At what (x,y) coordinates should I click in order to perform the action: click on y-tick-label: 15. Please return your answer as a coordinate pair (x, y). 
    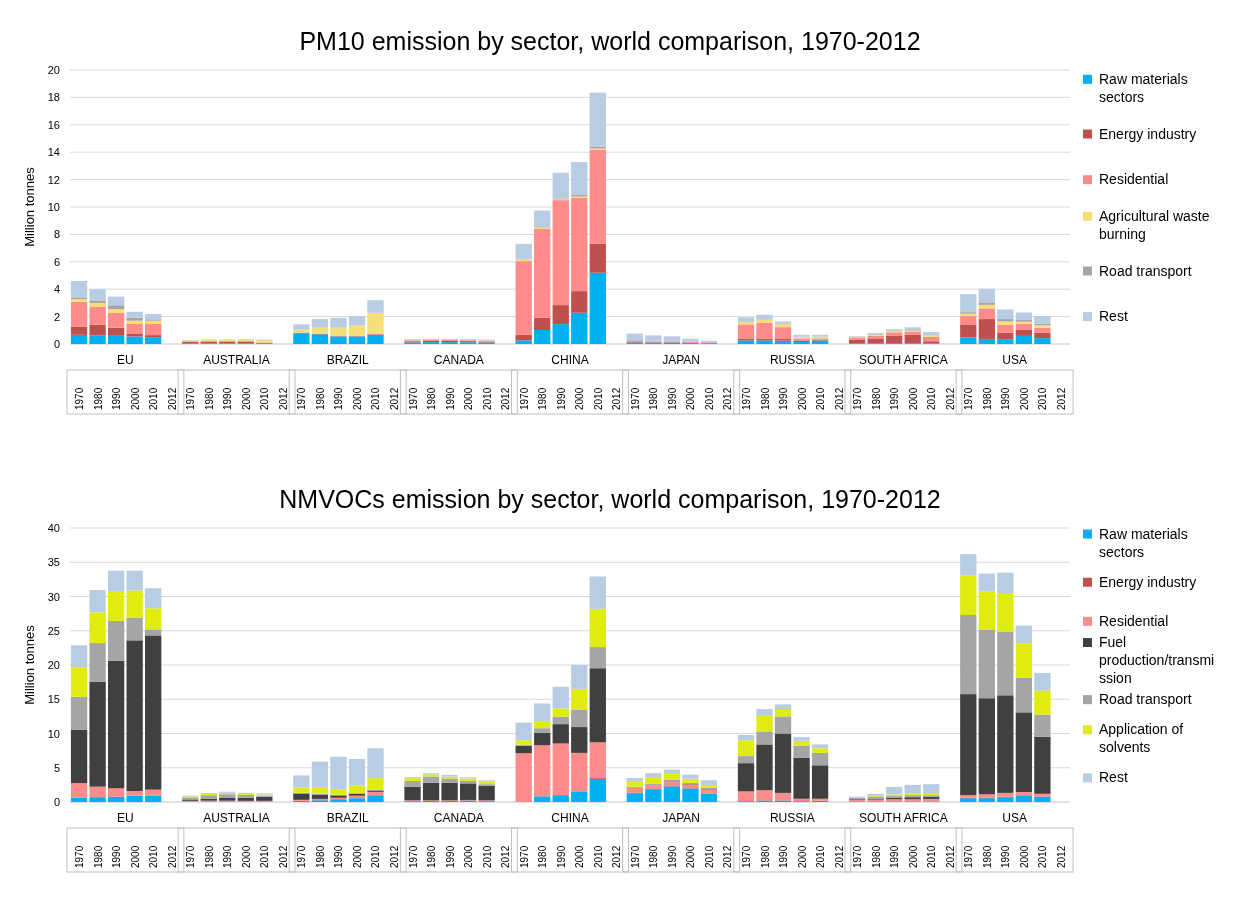
    Looking at the image, I should click on (53, 699).